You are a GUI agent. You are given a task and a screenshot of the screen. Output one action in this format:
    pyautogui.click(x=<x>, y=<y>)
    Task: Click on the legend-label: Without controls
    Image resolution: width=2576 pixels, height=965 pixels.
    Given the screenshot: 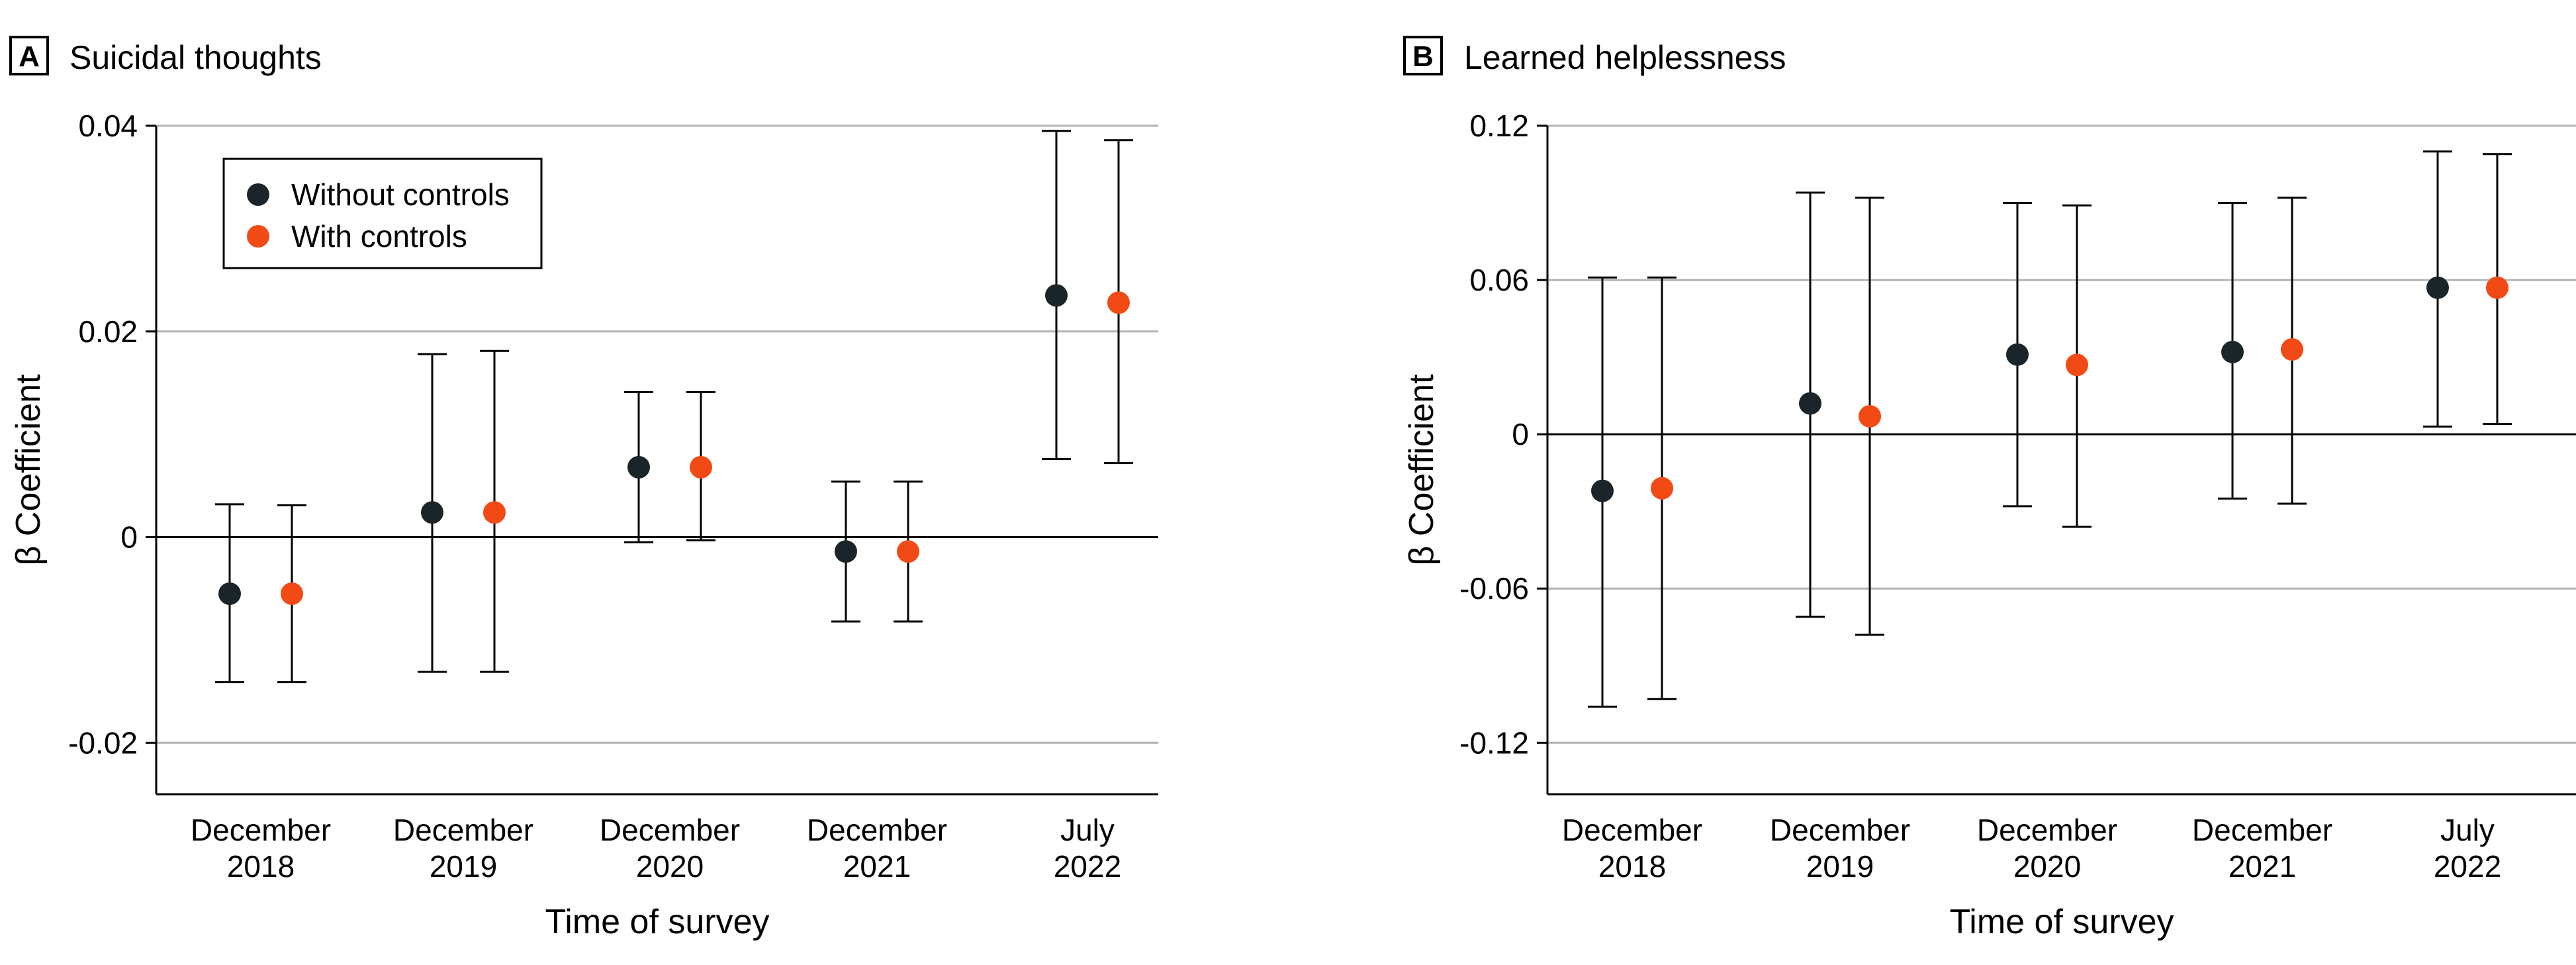 What is the action you would take?
    pyautogui.click(x=400, y=194)
    